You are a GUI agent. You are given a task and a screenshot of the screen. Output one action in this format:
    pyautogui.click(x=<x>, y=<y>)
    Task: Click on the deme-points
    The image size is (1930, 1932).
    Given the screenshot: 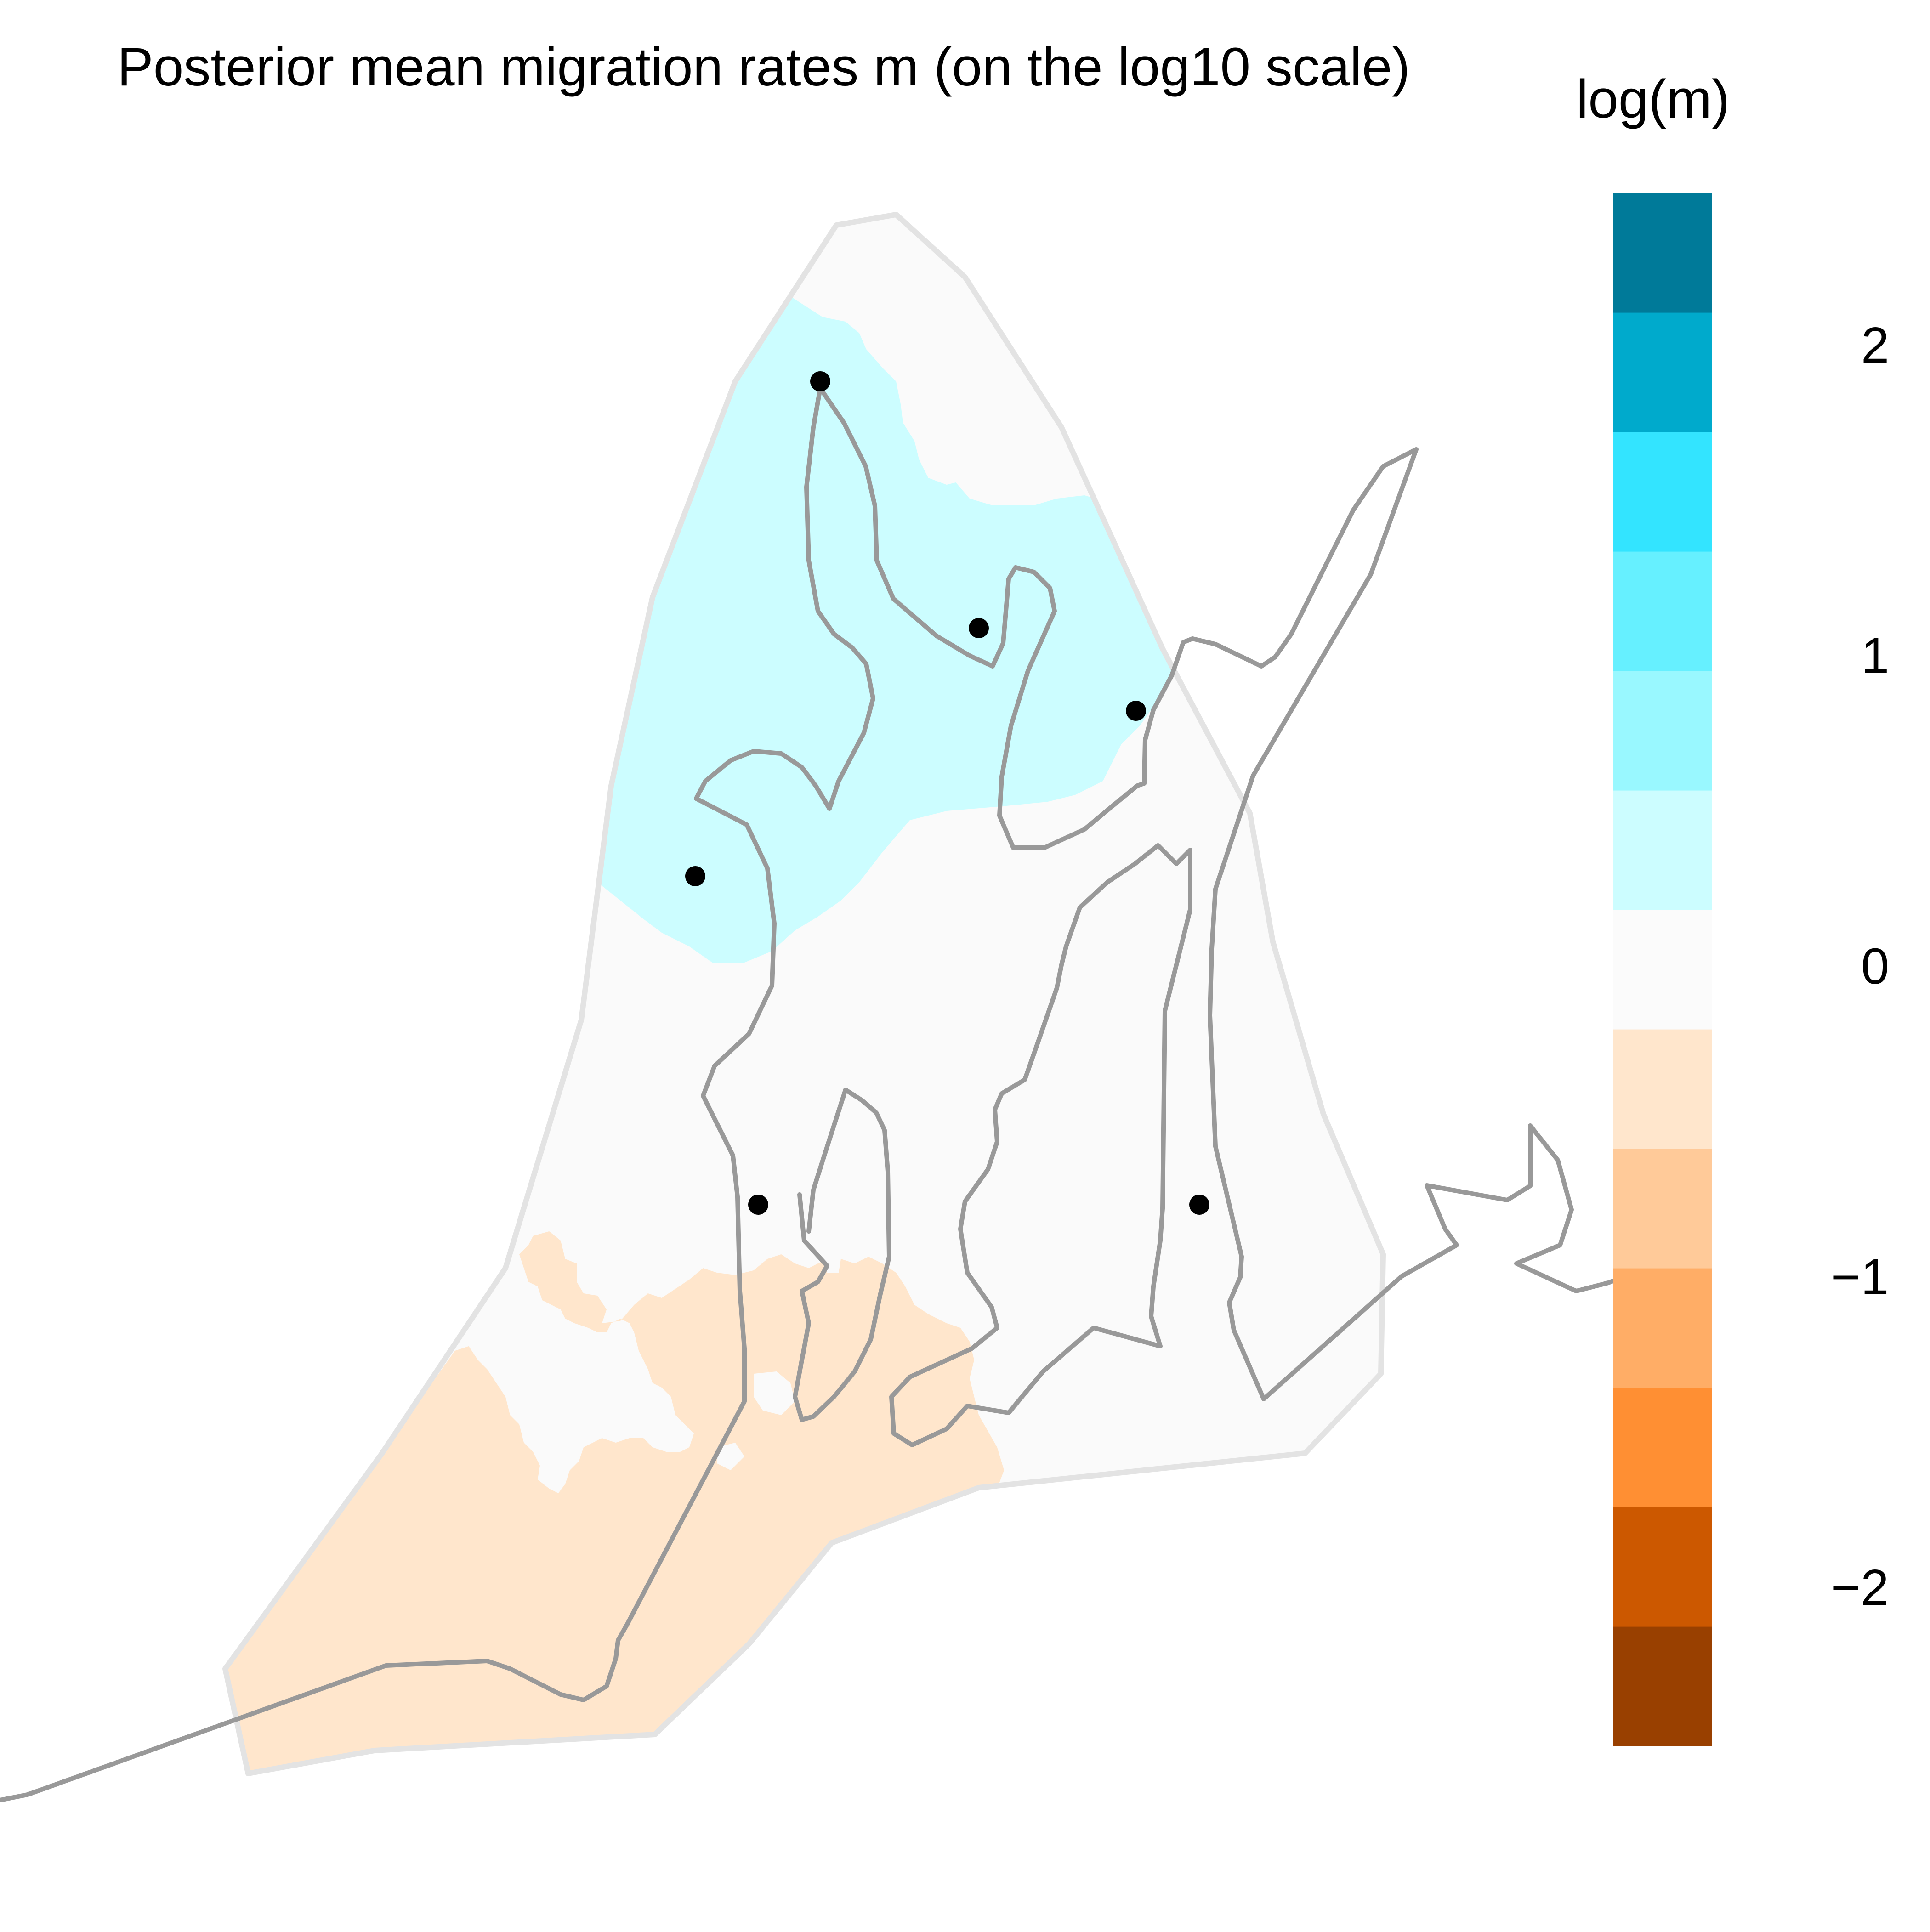 What is the action you would take?
    pyautogui.click(x=947, y=793)
    